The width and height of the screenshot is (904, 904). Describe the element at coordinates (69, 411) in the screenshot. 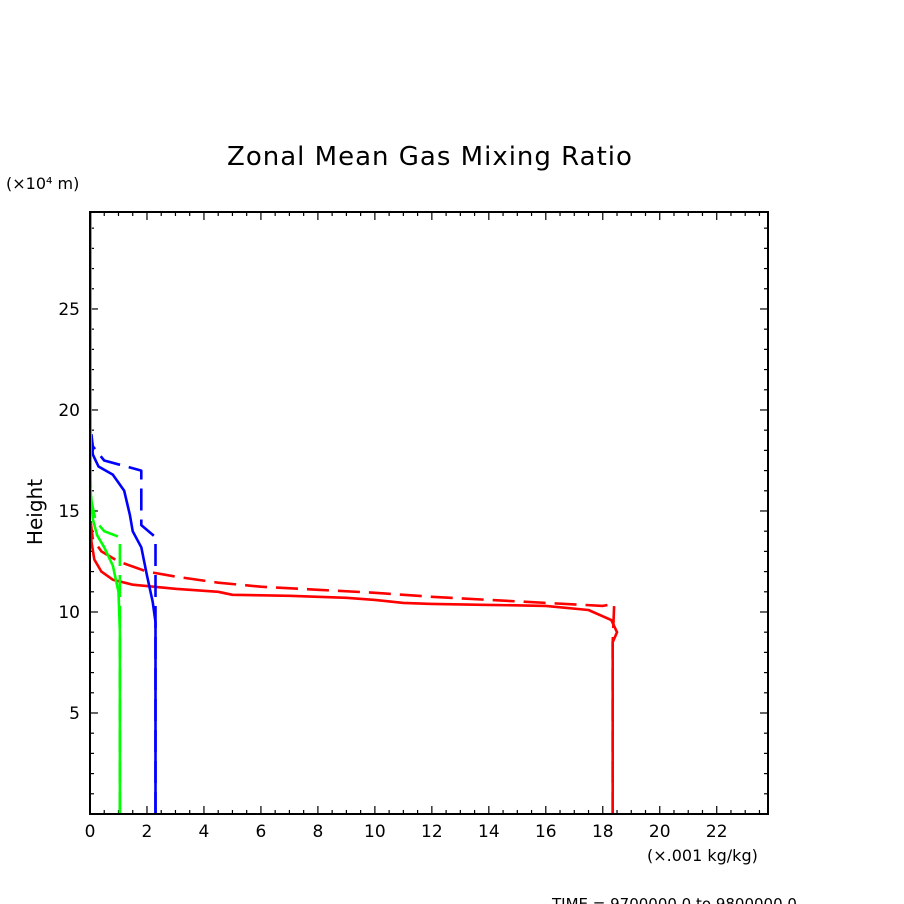

I see `y-tick-label: 20` at that location.